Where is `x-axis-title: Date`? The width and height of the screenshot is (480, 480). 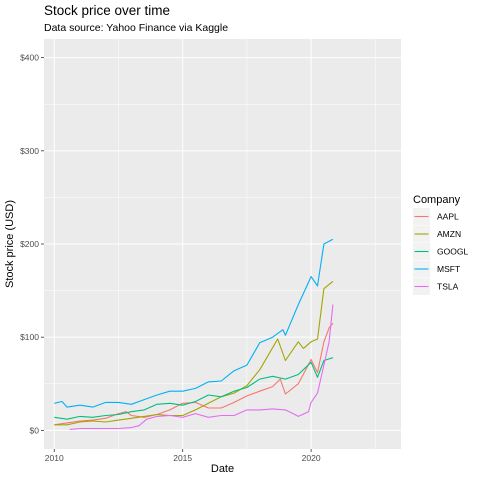
x-axis-title: Date is located at coordinates (222, 469).